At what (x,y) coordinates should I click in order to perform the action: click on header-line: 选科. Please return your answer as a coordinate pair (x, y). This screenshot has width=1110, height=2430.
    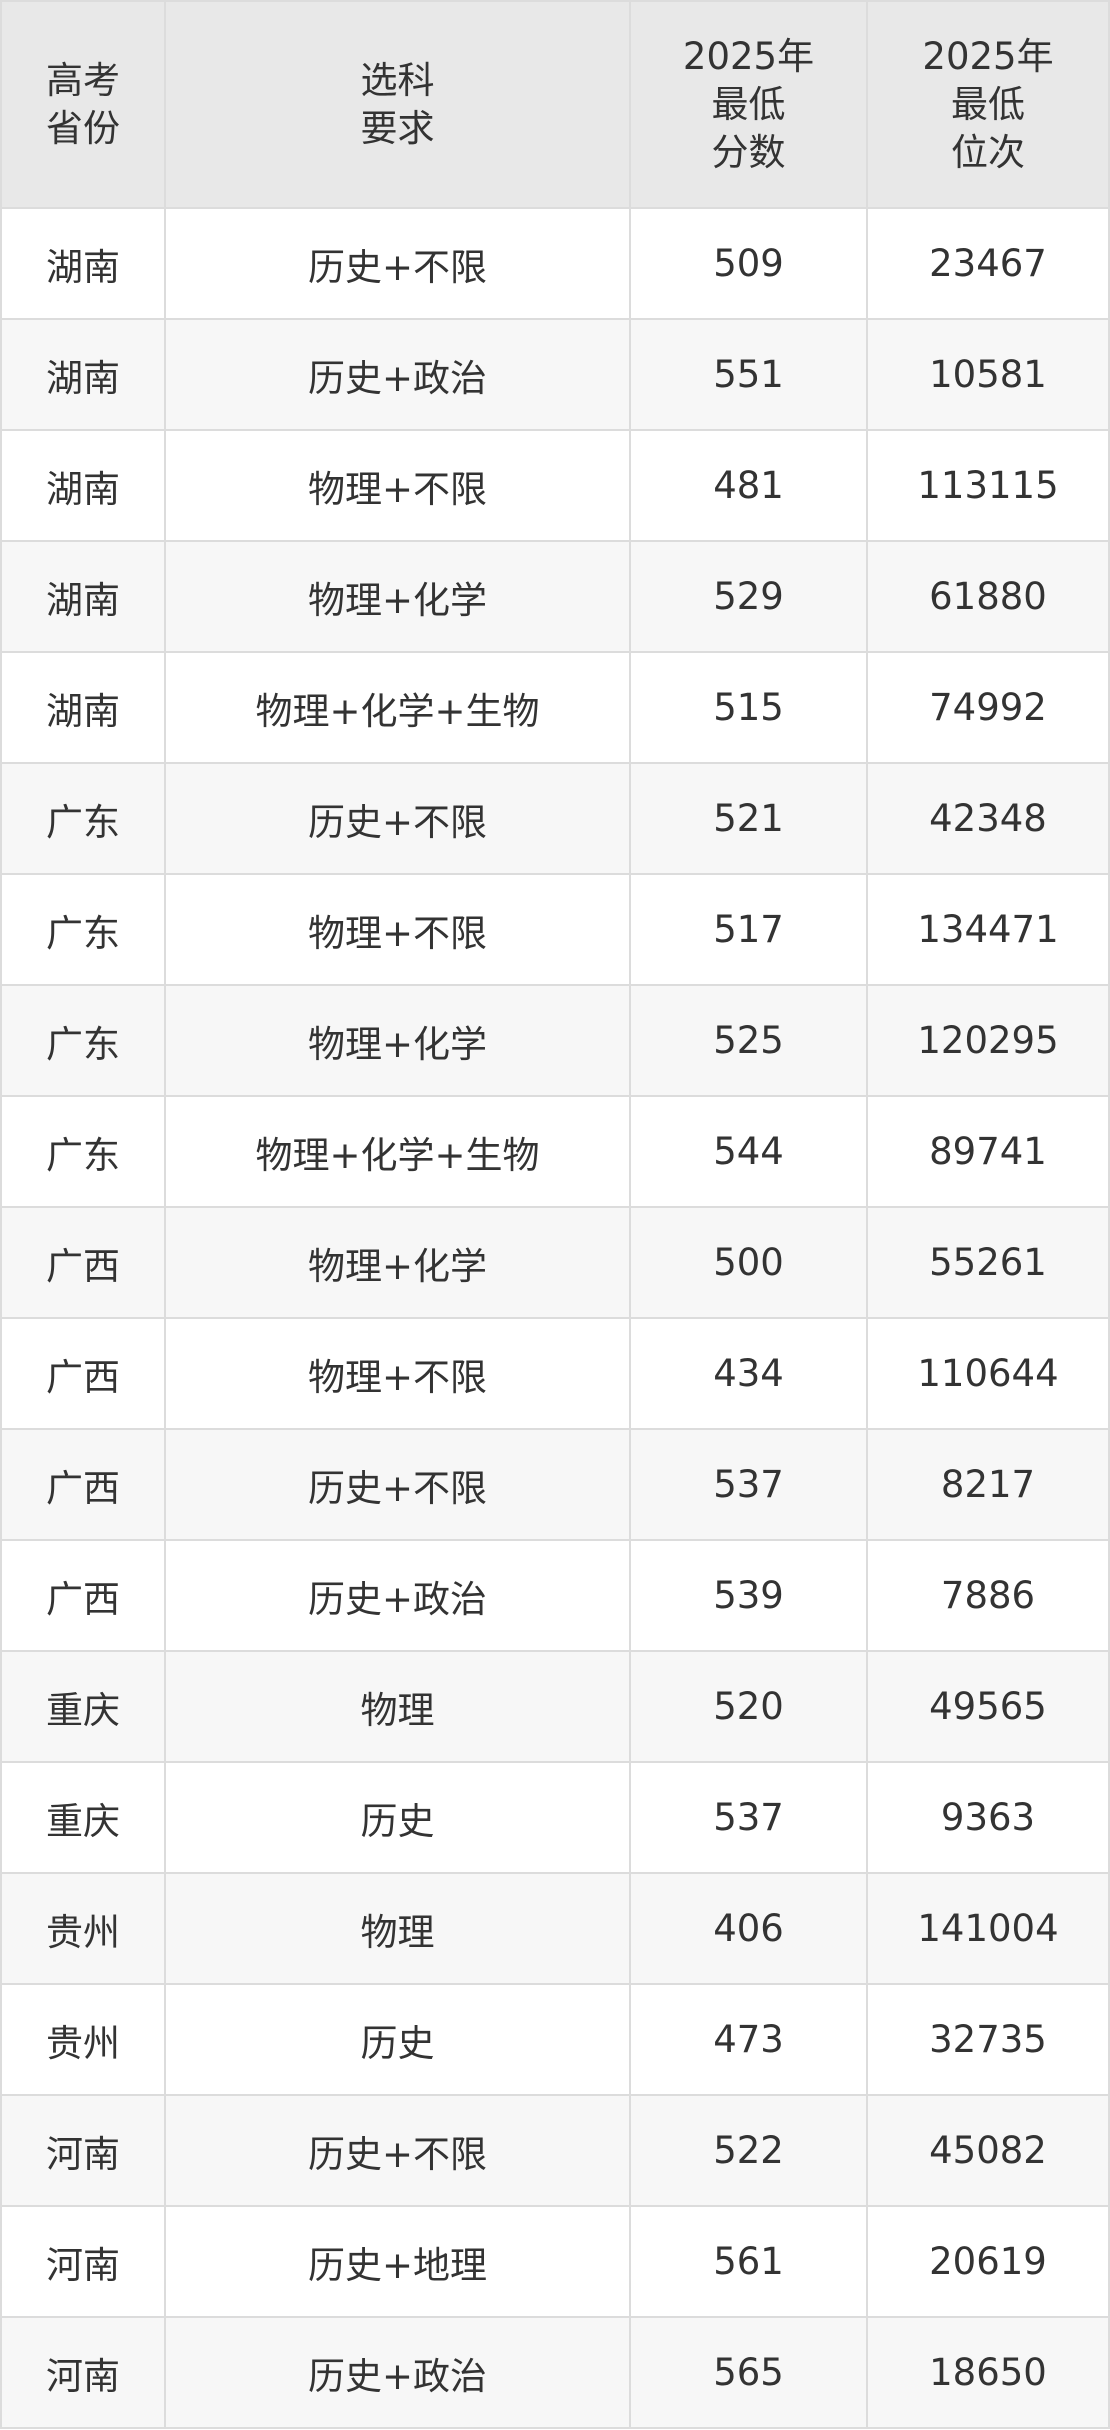
    Looking at the image, I should click on (397, 80).